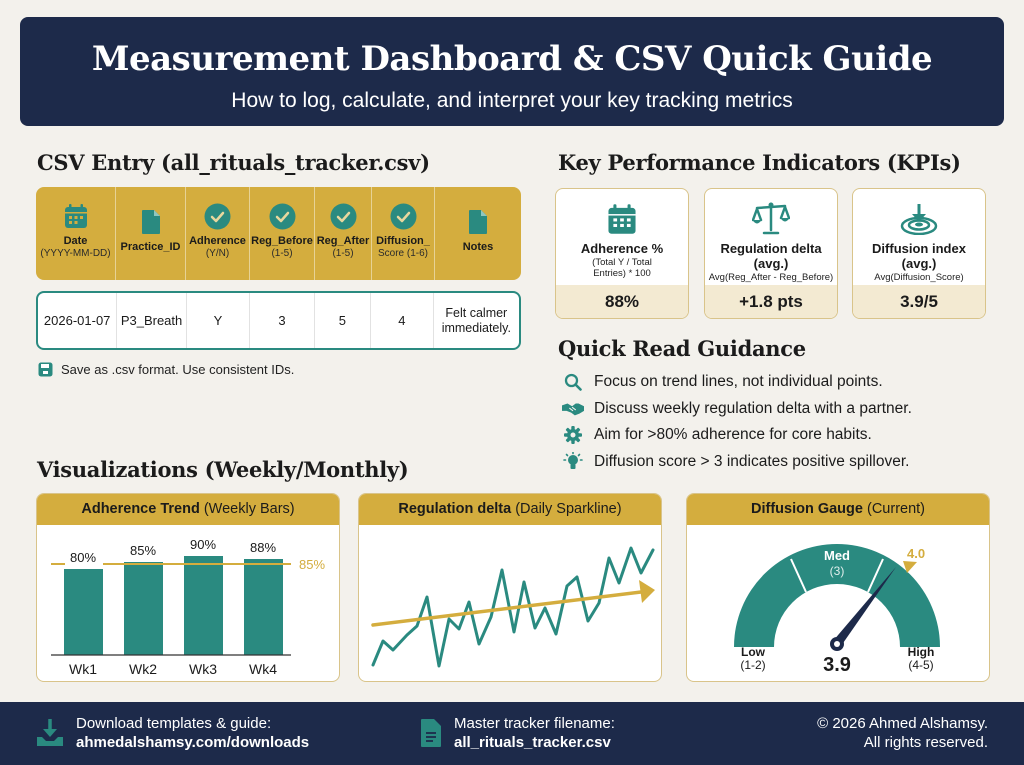 The width and height of the screenshot is (1024, 765). What do you see at coordinates (282, 233) in the screenshot?
I see `csv-col-reg-before: Reg_Before (1-5)` at bounding box center [282, 233].